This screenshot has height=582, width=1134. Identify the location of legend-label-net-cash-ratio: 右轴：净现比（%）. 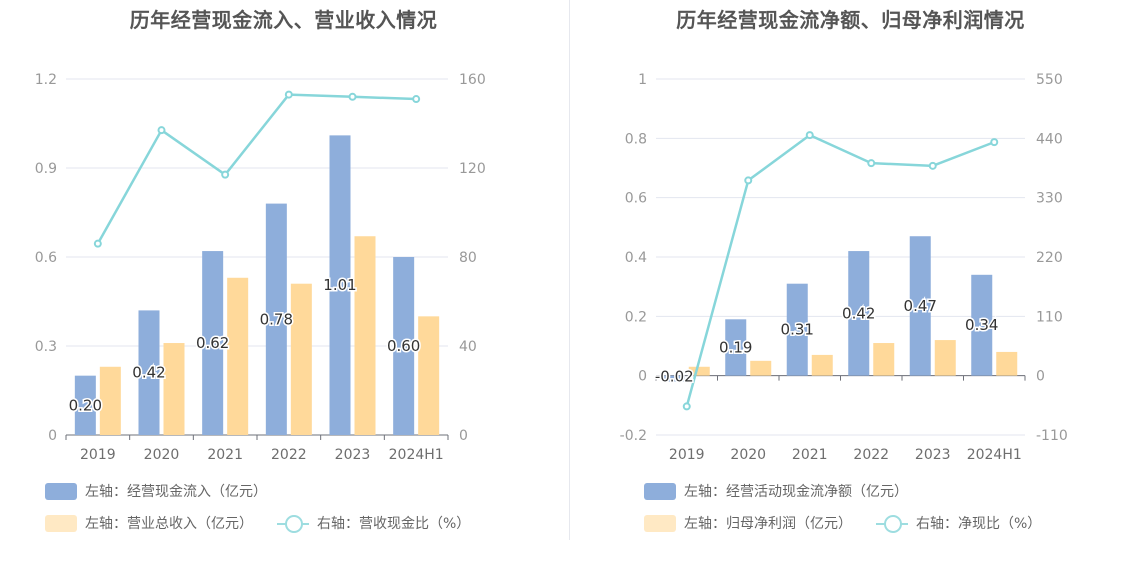
(979, 524).